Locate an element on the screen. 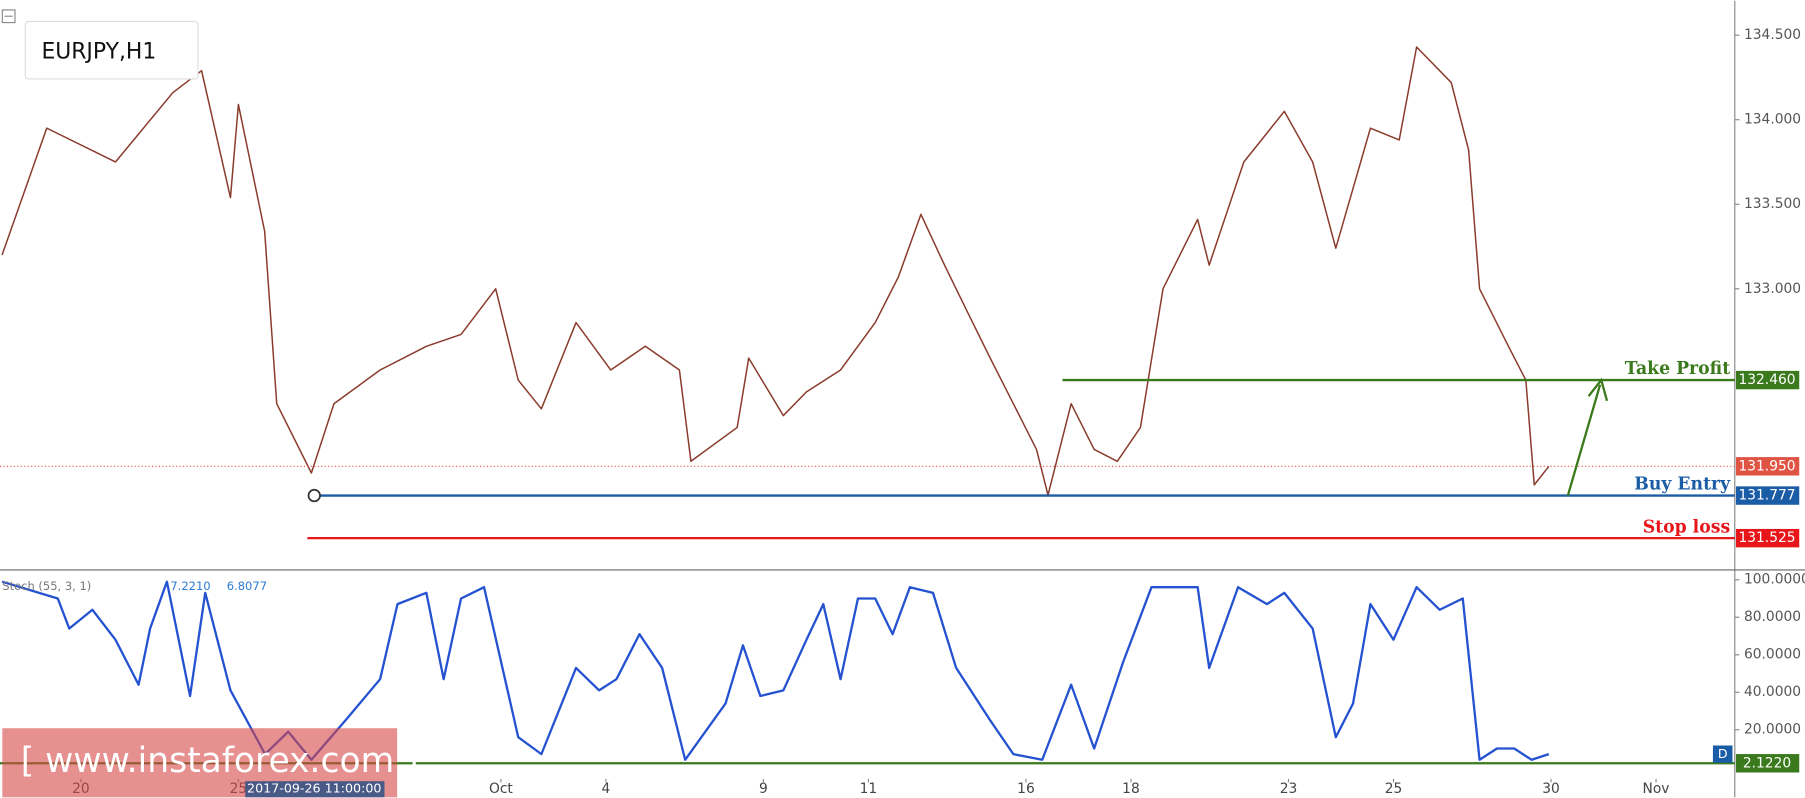 The height and width of the screenshot is (798, 1805). level-label: 132.460 is located at coordinates (1766, 380).